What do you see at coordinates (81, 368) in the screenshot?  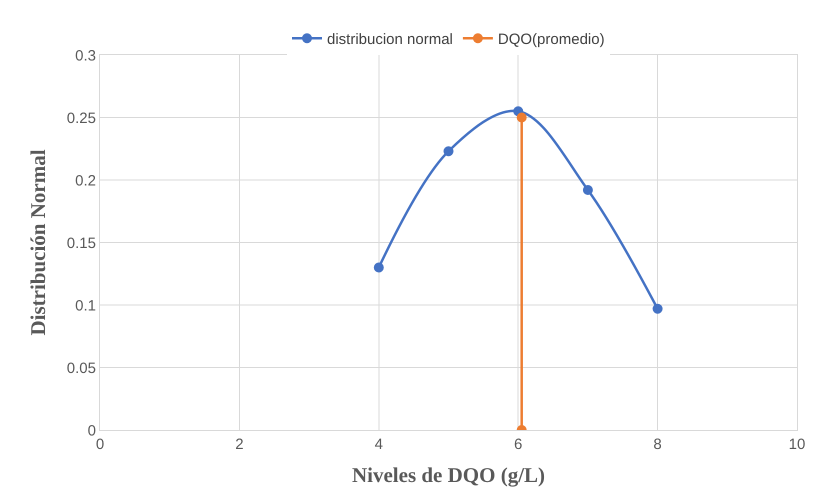 I see `y-tick-label: 0.05` at bounding box center [81, 368].